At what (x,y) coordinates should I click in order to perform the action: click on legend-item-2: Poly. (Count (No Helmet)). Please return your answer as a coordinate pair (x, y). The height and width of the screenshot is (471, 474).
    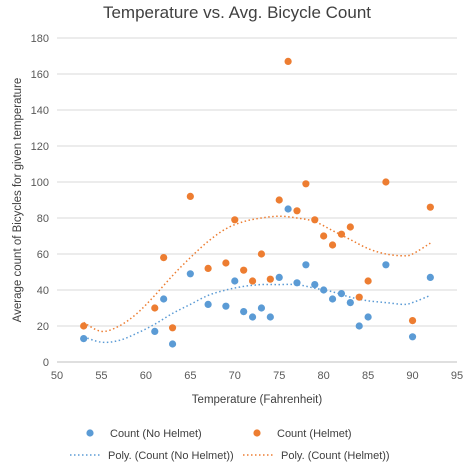
    Looking at the image, I should click on (152, 456).